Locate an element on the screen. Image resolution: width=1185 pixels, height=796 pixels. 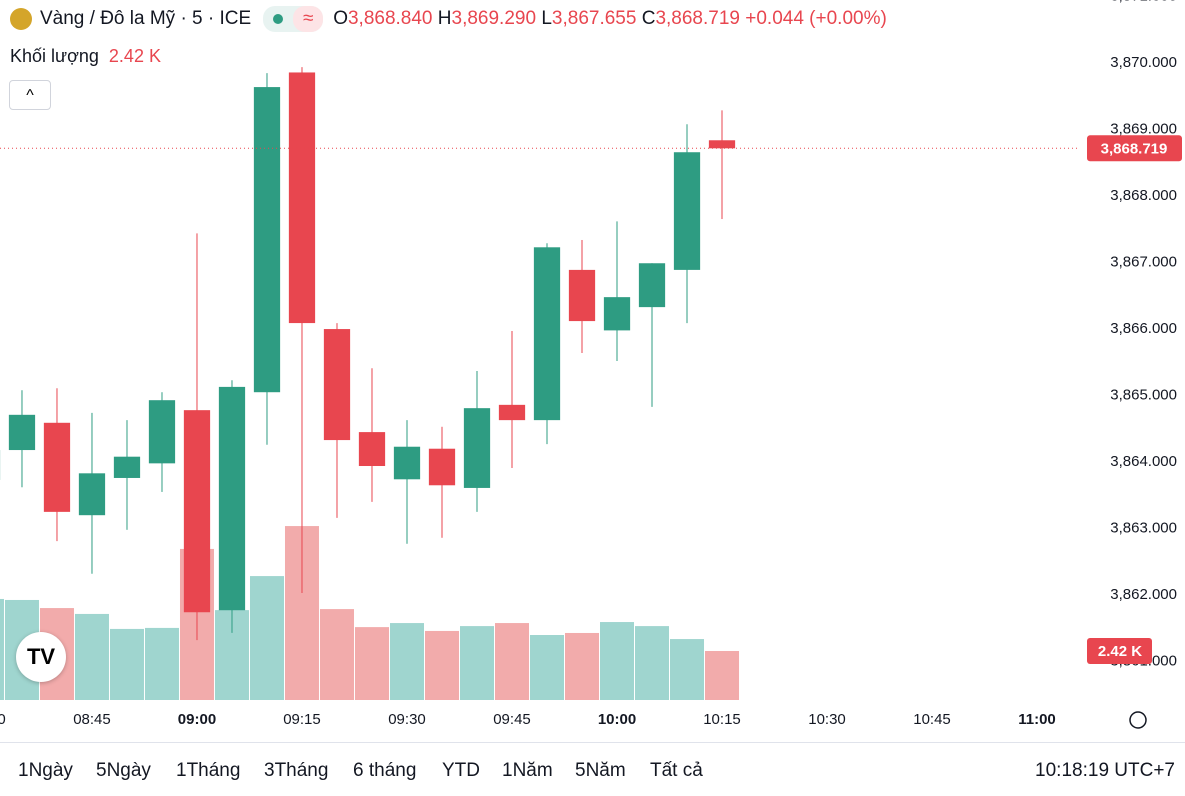
change: +0.044 (+0.00%) is located at coordinates (816, 19).